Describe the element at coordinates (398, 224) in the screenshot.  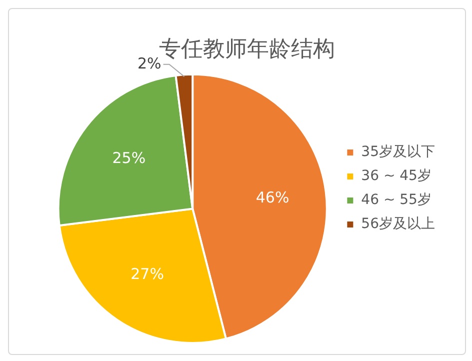
I see `legend-label: 56岁及以上` at that location.